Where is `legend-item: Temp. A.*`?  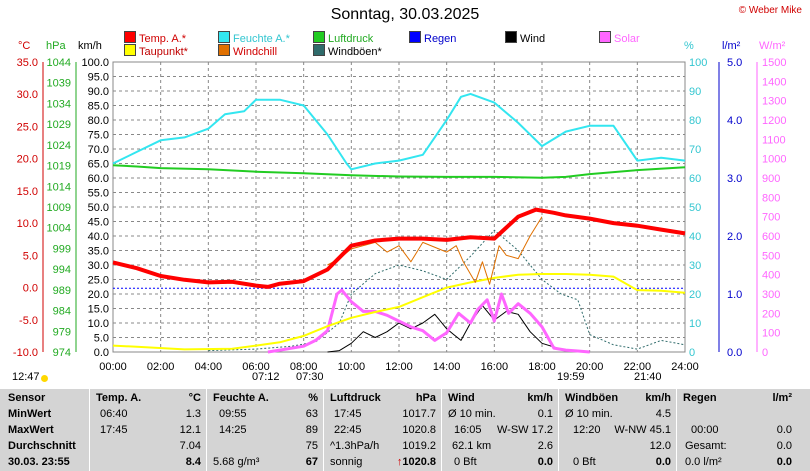
legend-item: Temp. A.* is located at coordinates (155, 38).